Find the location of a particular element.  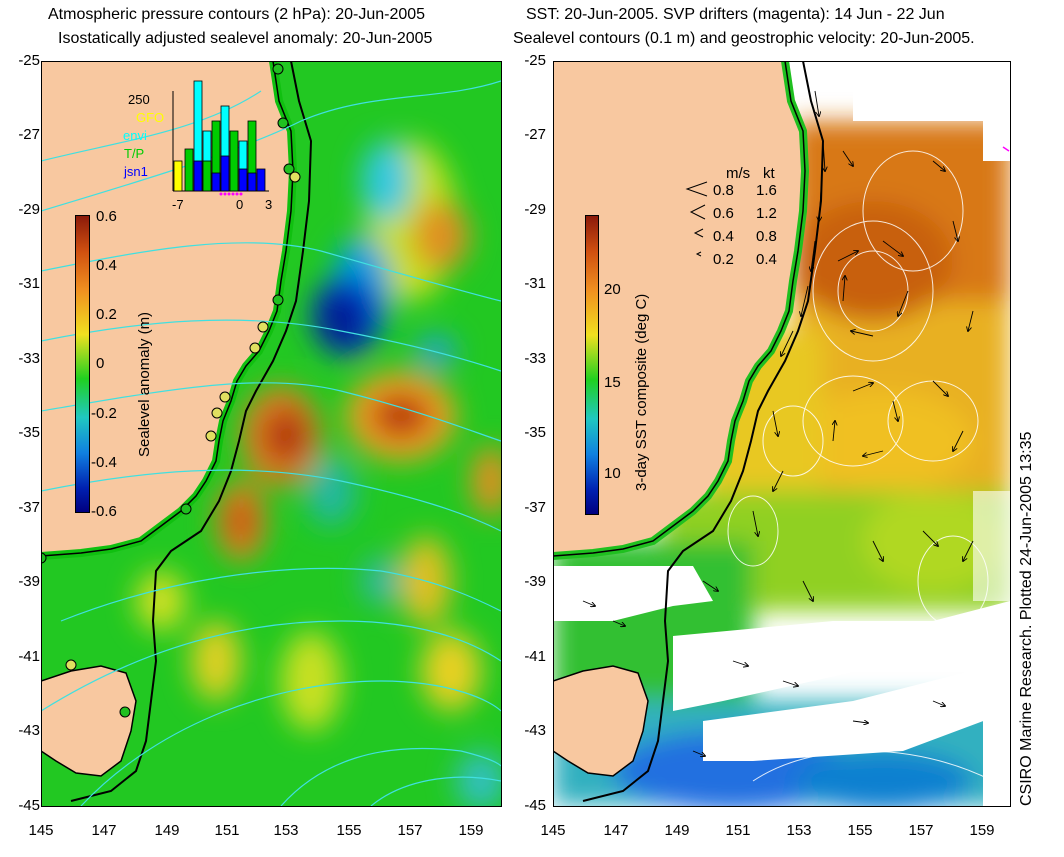

right-cbar-tick: 10 is located at coordinates (612, 473).